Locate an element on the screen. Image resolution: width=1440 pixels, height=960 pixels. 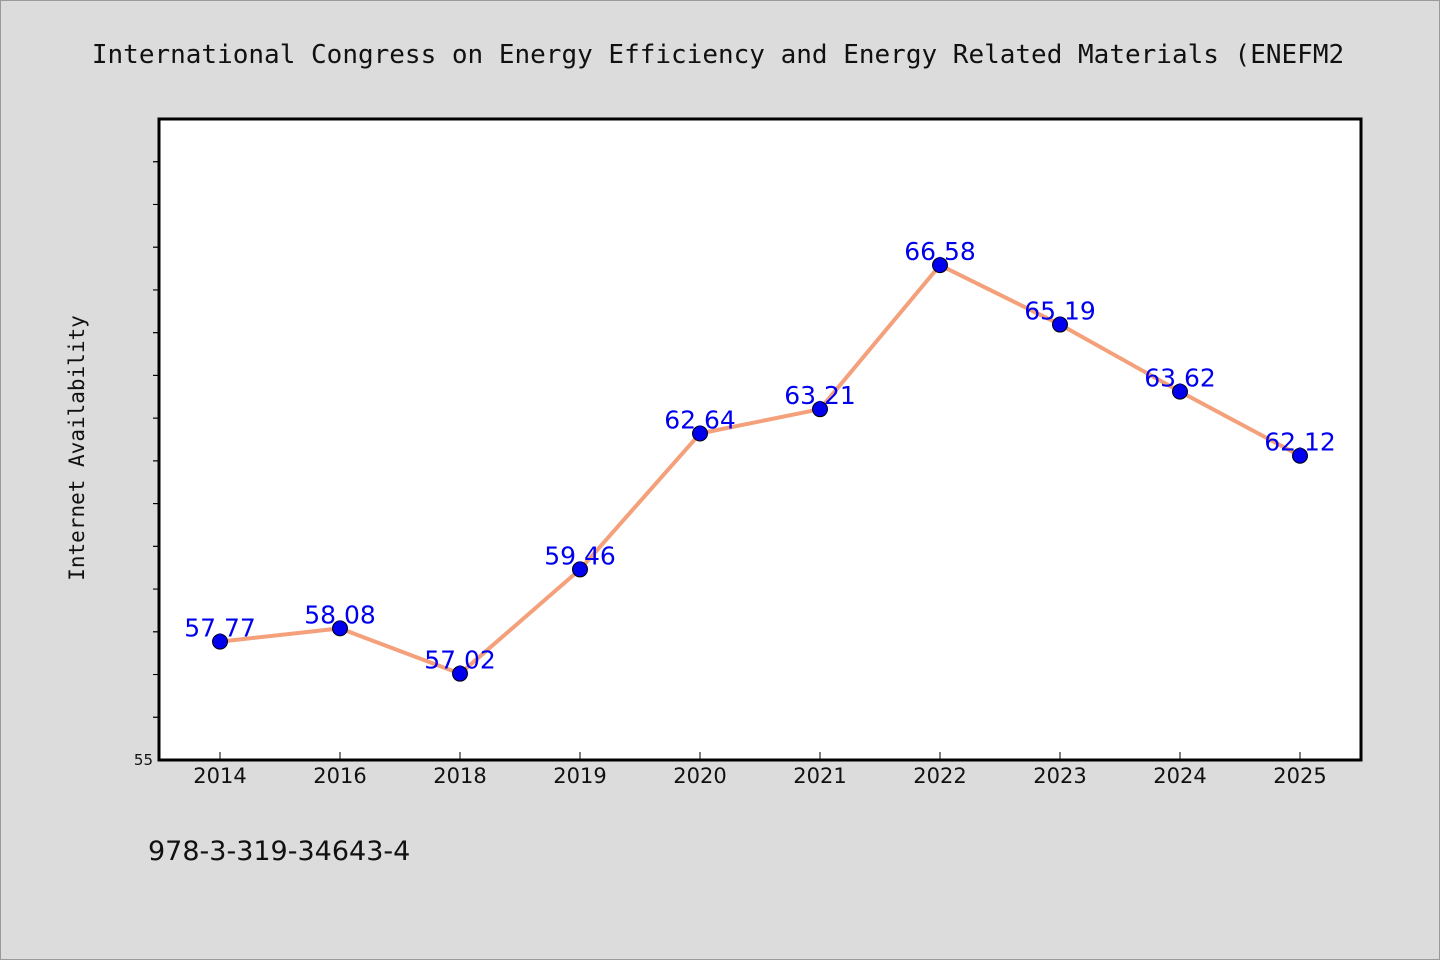
x-axis: 2014 2016 2018 2019 2020 2021 2022 2023 2024 2025 is located at coordinates (760, 770).